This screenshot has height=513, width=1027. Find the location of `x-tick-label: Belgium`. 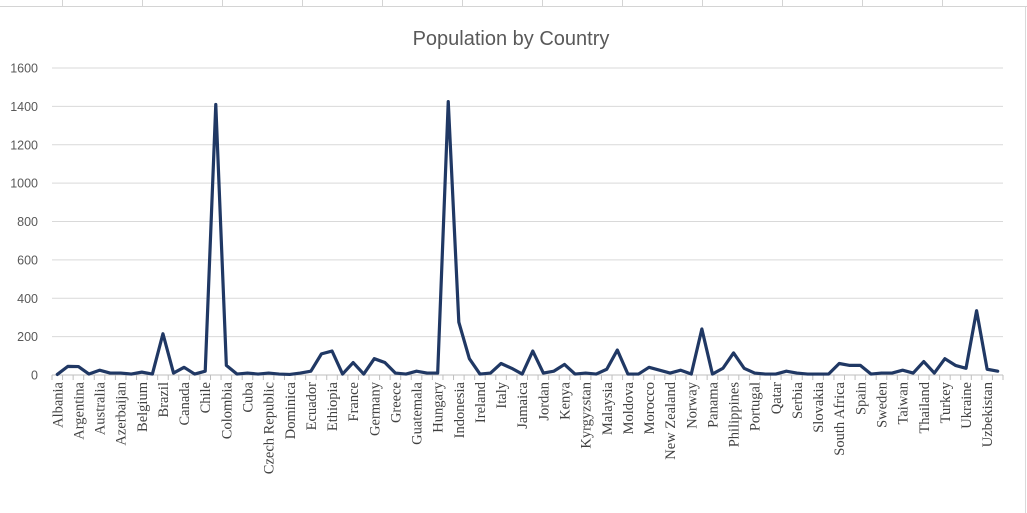

x-tick-label: Belgium is located at coordinates (143, 406).